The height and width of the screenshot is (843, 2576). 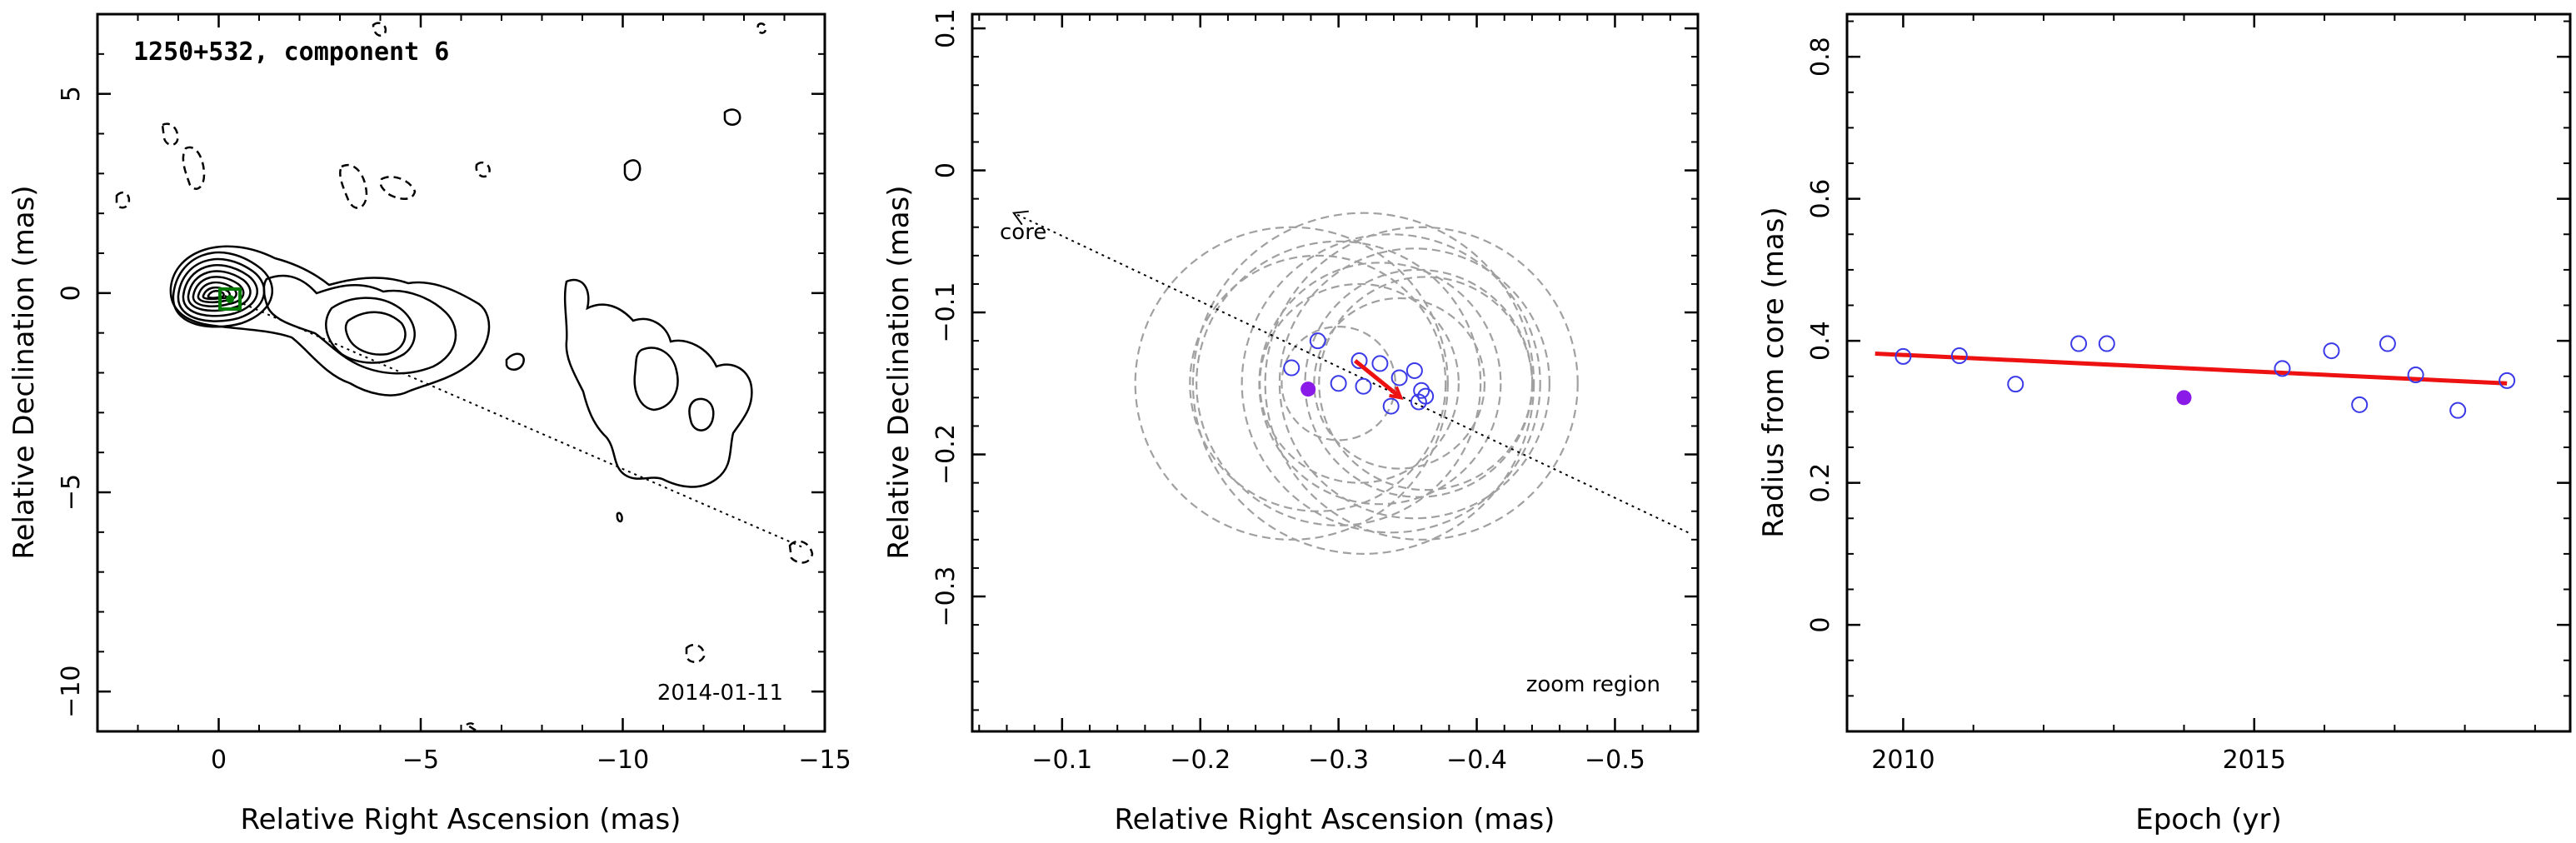 What do you see at coordinates (1773, 372) in the screenshot?
I see `y-axis-label: Radius from core (mas)` at bounding box center [1773, 372].